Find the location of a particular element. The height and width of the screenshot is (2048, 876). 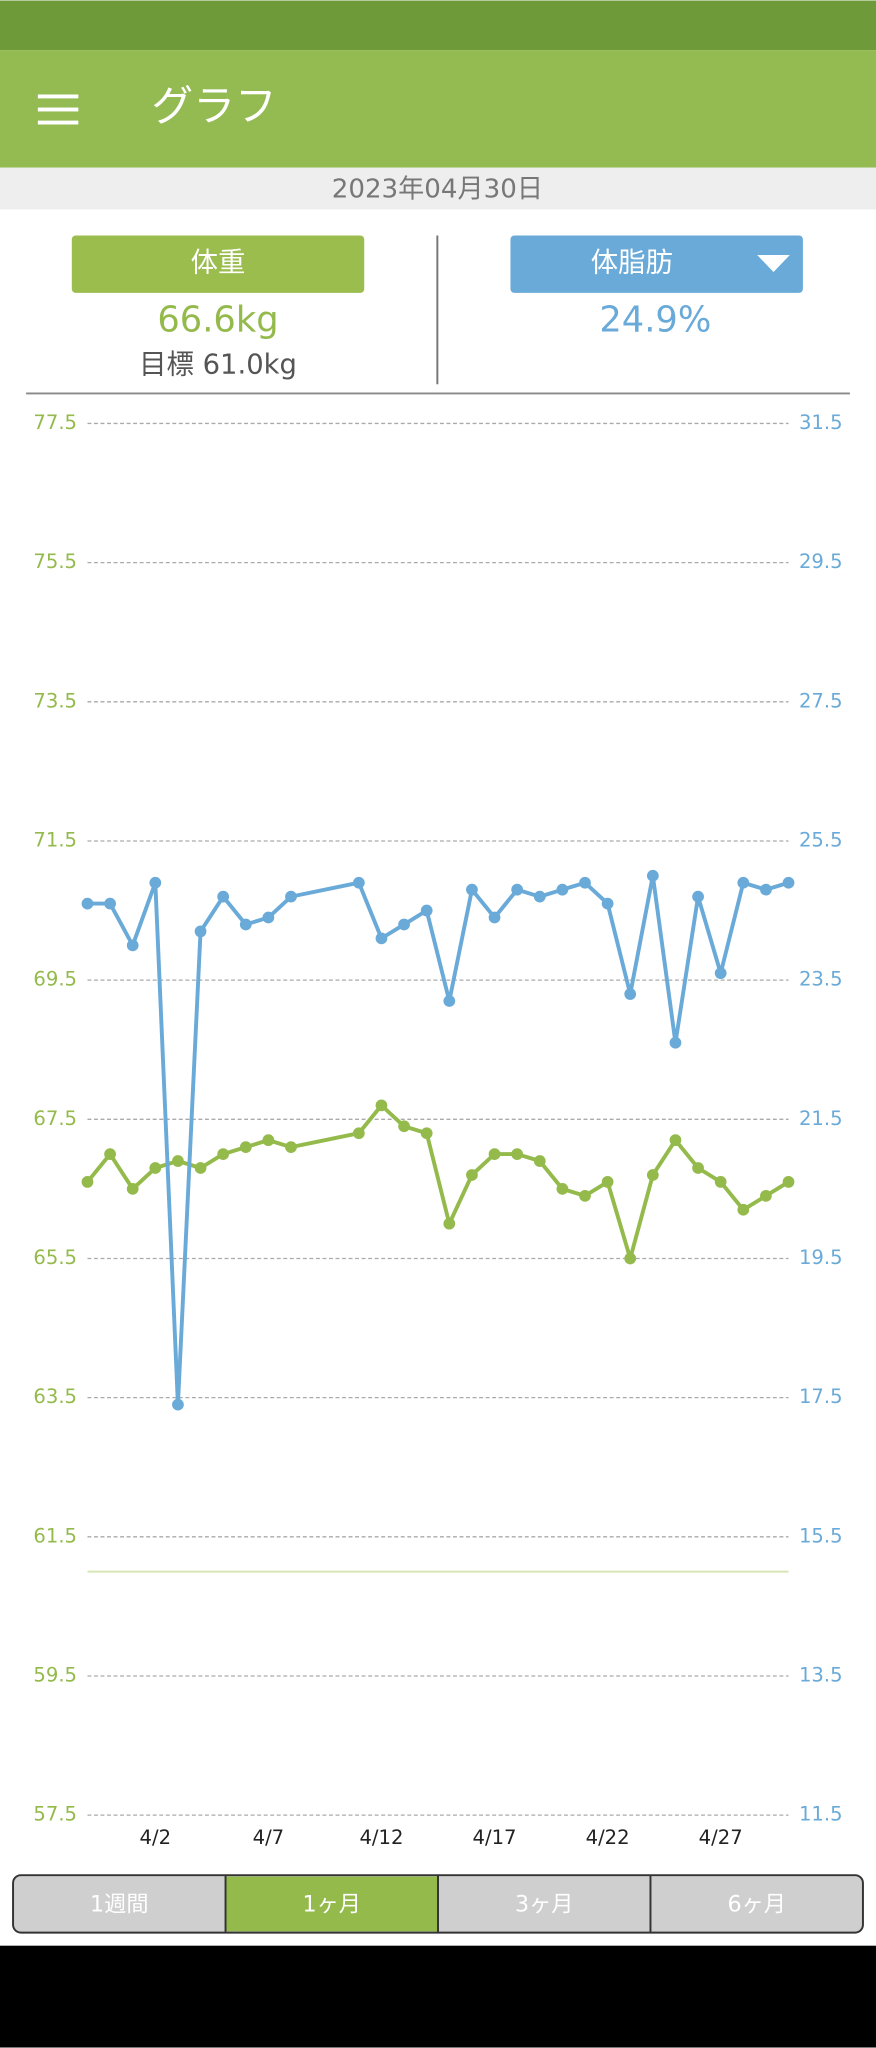

y2-tick-label: 13.5 is located at coordinates (821, 1674).